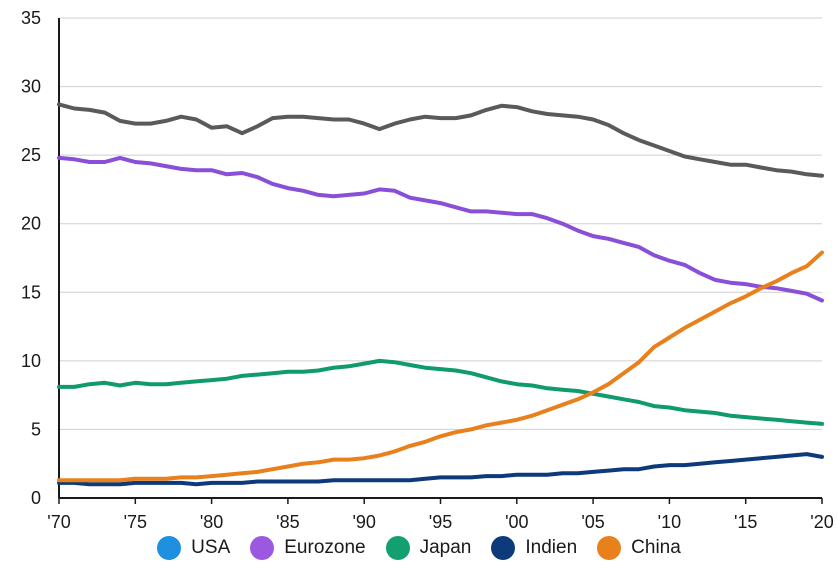 The image size is (838, 578). What do you see at coordinates (211, 547) in the screenshot?
I see `legend-label: USA` at bounding box center [211, 547].